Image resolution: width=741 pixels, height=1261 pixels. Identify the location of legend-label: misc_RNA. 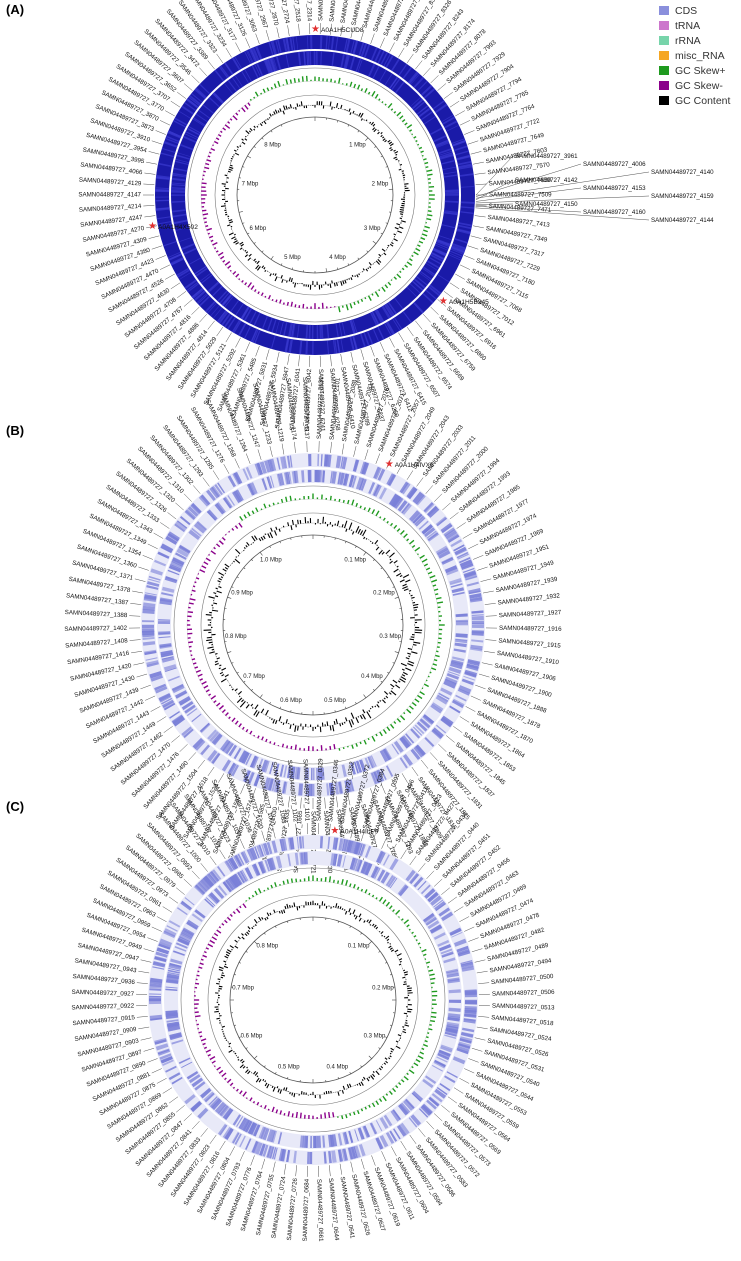
(700, 56).